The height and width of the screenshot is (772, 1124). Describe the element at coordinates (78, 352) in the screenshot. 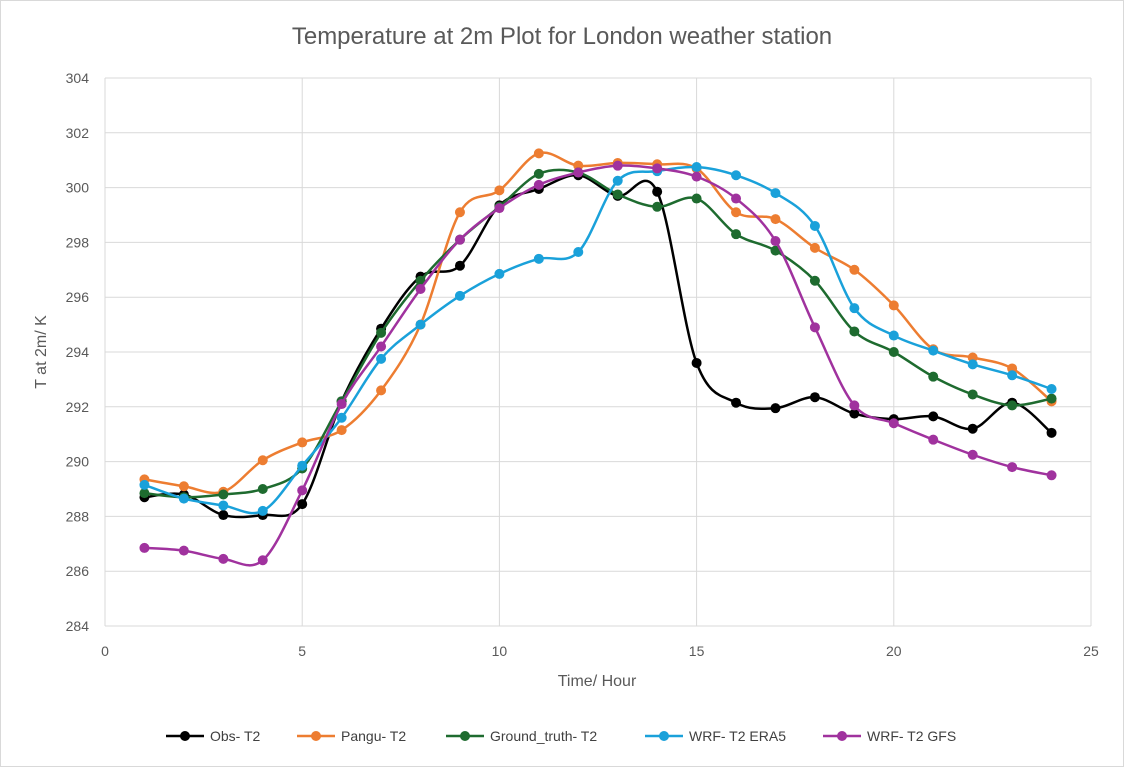

I see `y-tick-label: 294` at that location.